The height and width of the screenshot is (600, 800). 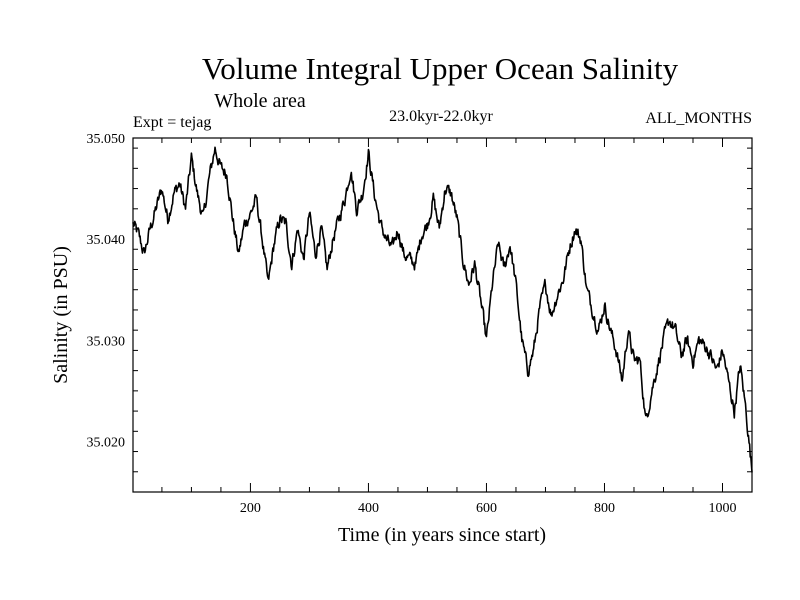 I want to click on x-axis-label: Time (in years since start), so click(x=442, y=535).